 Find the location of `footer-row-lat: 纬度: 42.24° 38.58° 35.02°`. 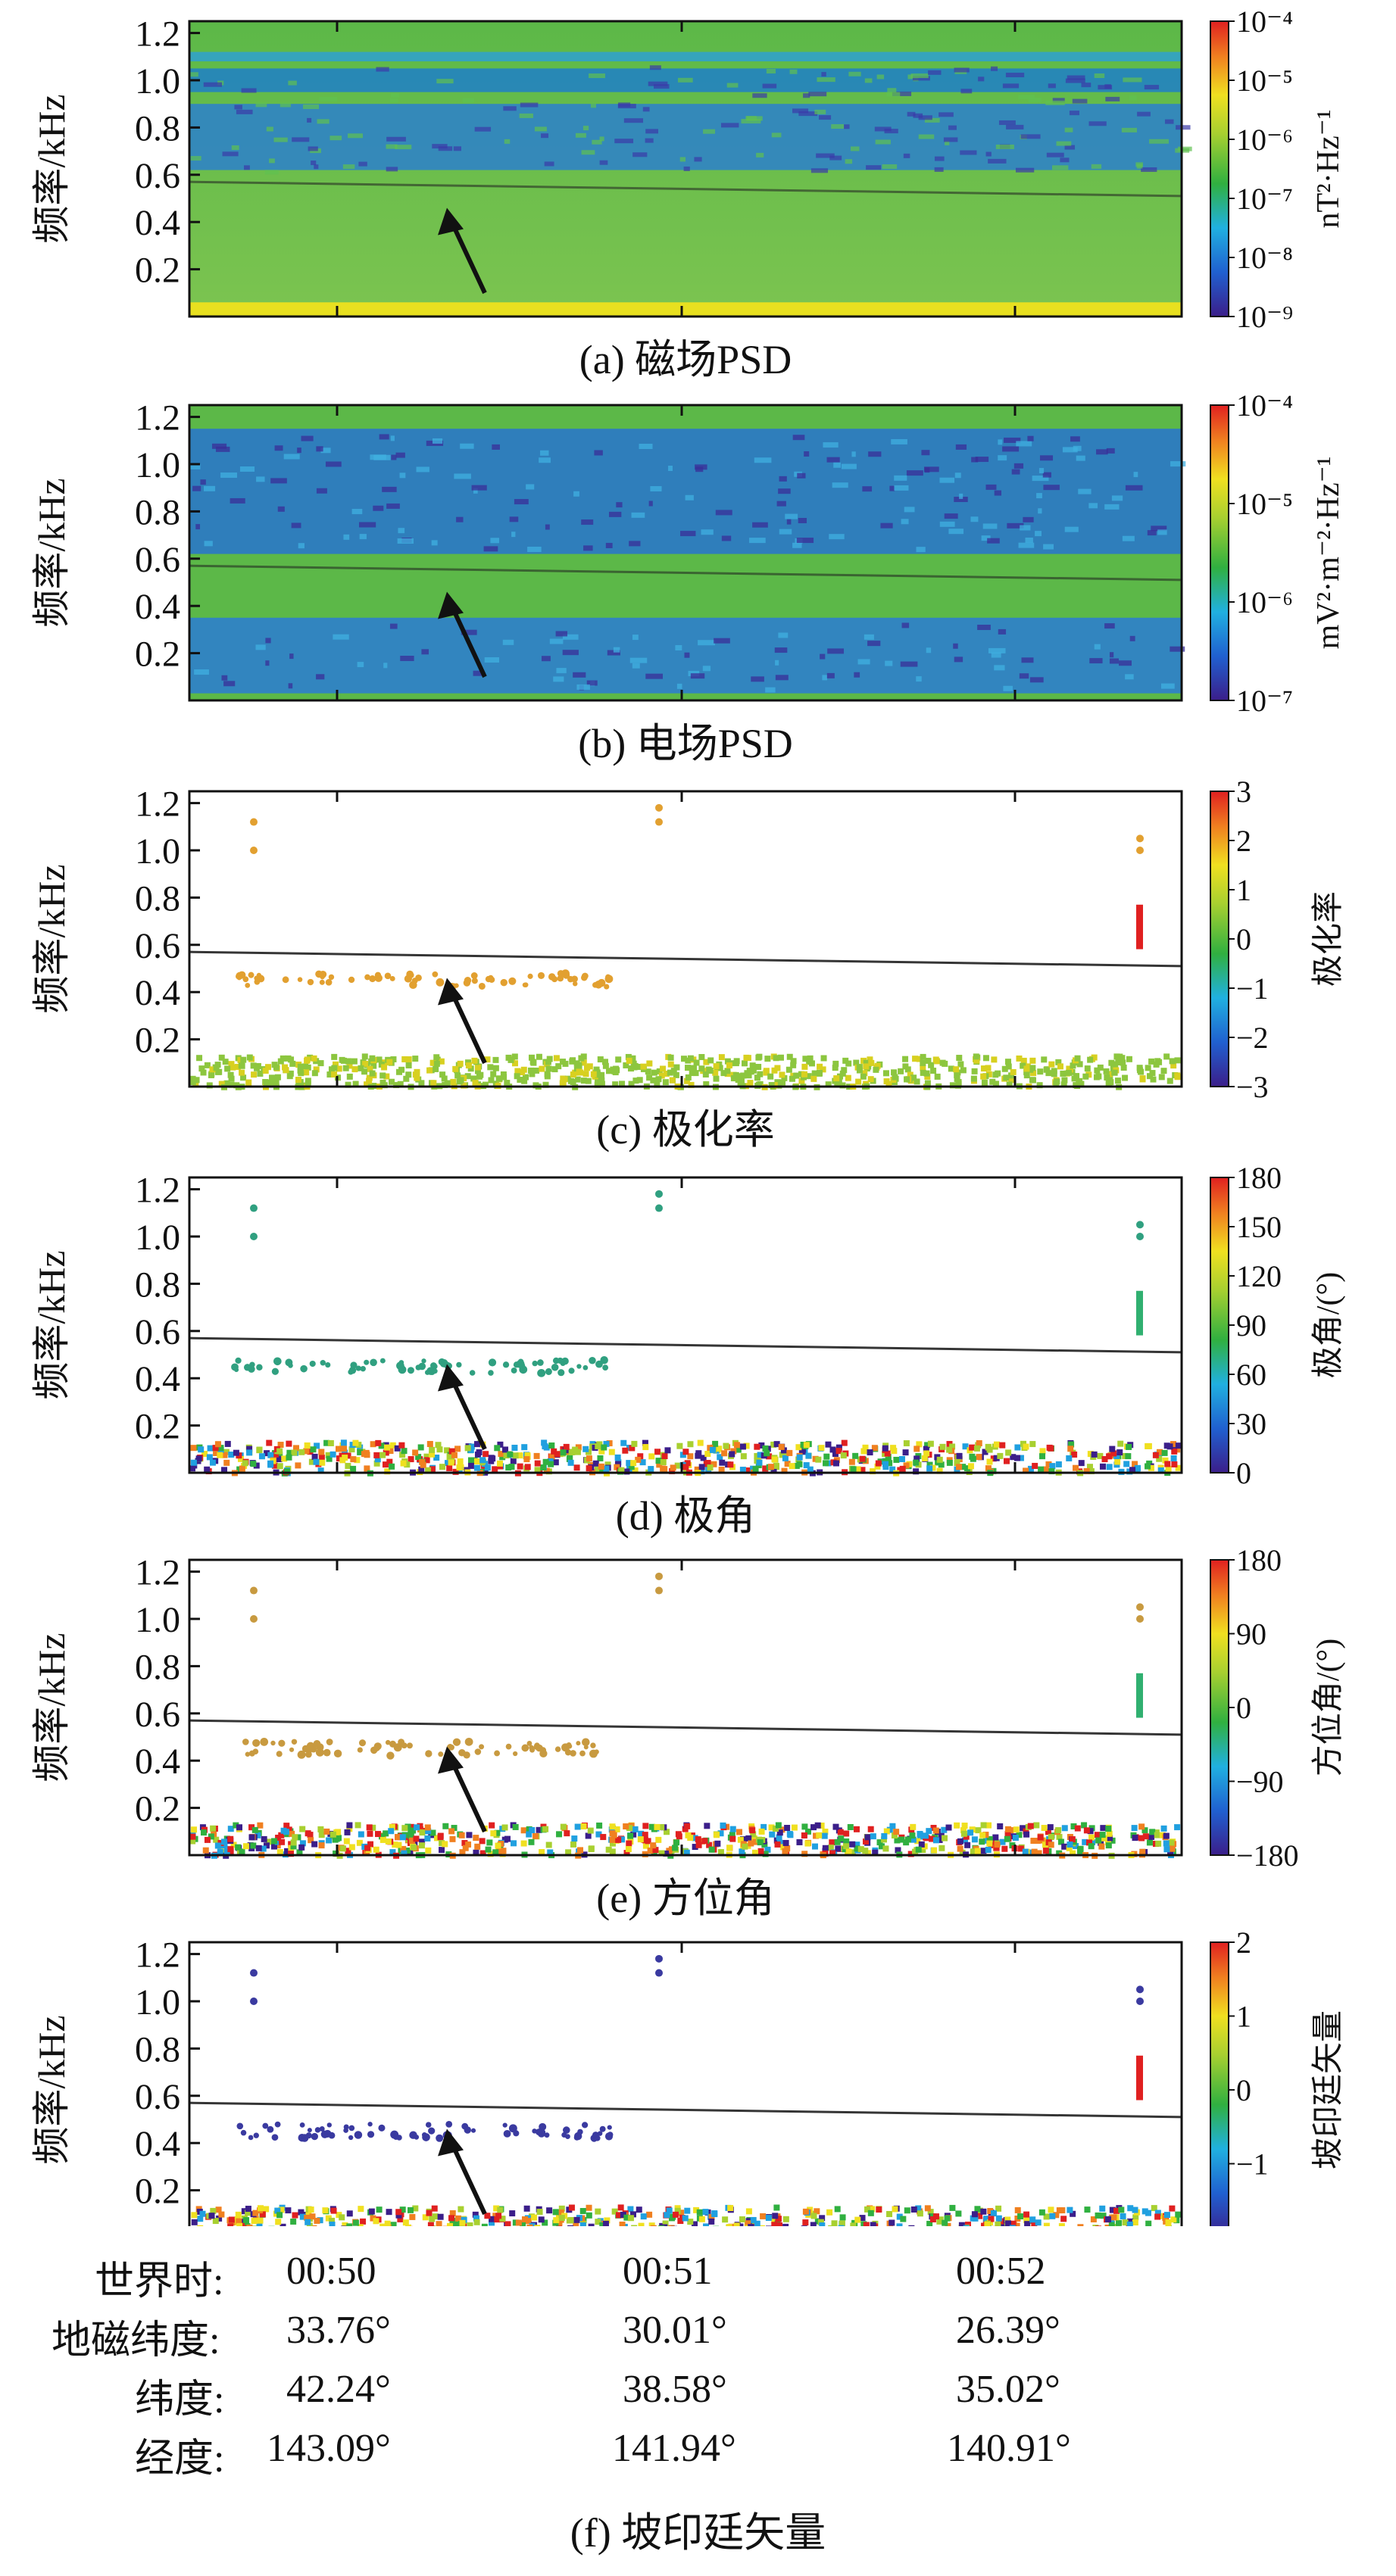

footer-row-lat: 纬度: 42.24° 38.58° 35.02° is located at coordinates (698, 2394).